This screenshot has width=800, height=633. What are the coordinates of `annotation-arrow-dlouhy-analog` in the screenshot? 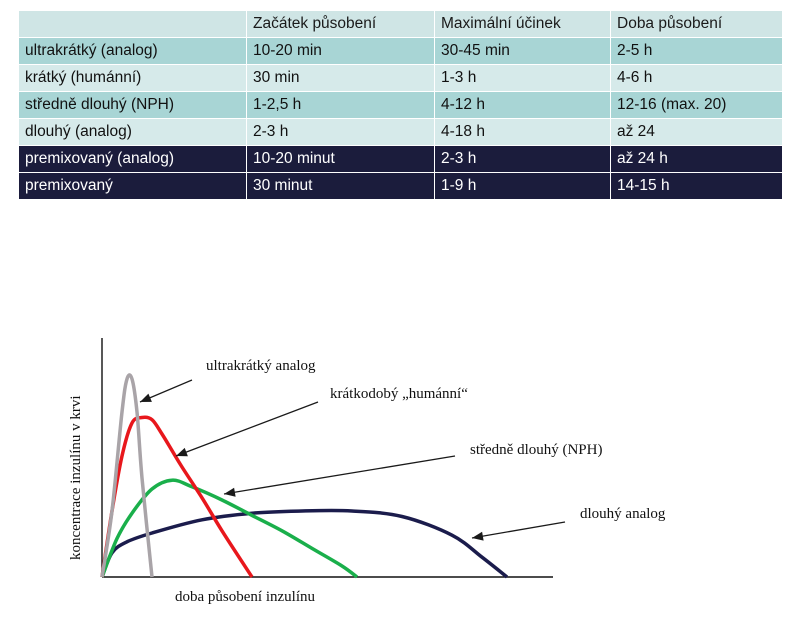 It's located at (518, 530).